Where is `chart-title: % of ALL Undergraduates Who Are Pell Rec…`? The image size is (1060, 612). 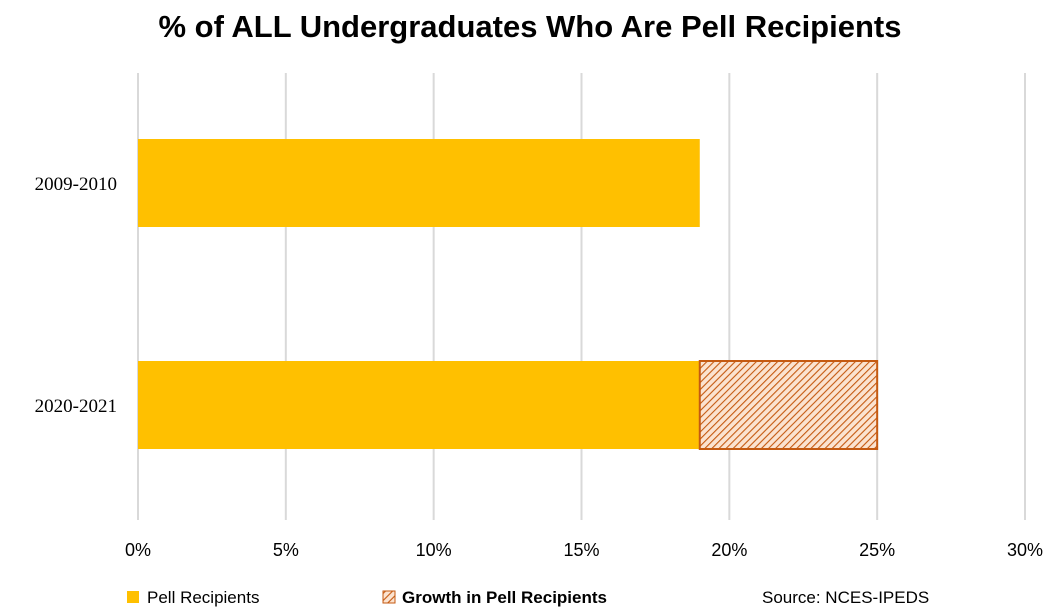
chart-title: % of ALL Undergraduates Who Are Pell Rec… is located at coordinates (530, 26).